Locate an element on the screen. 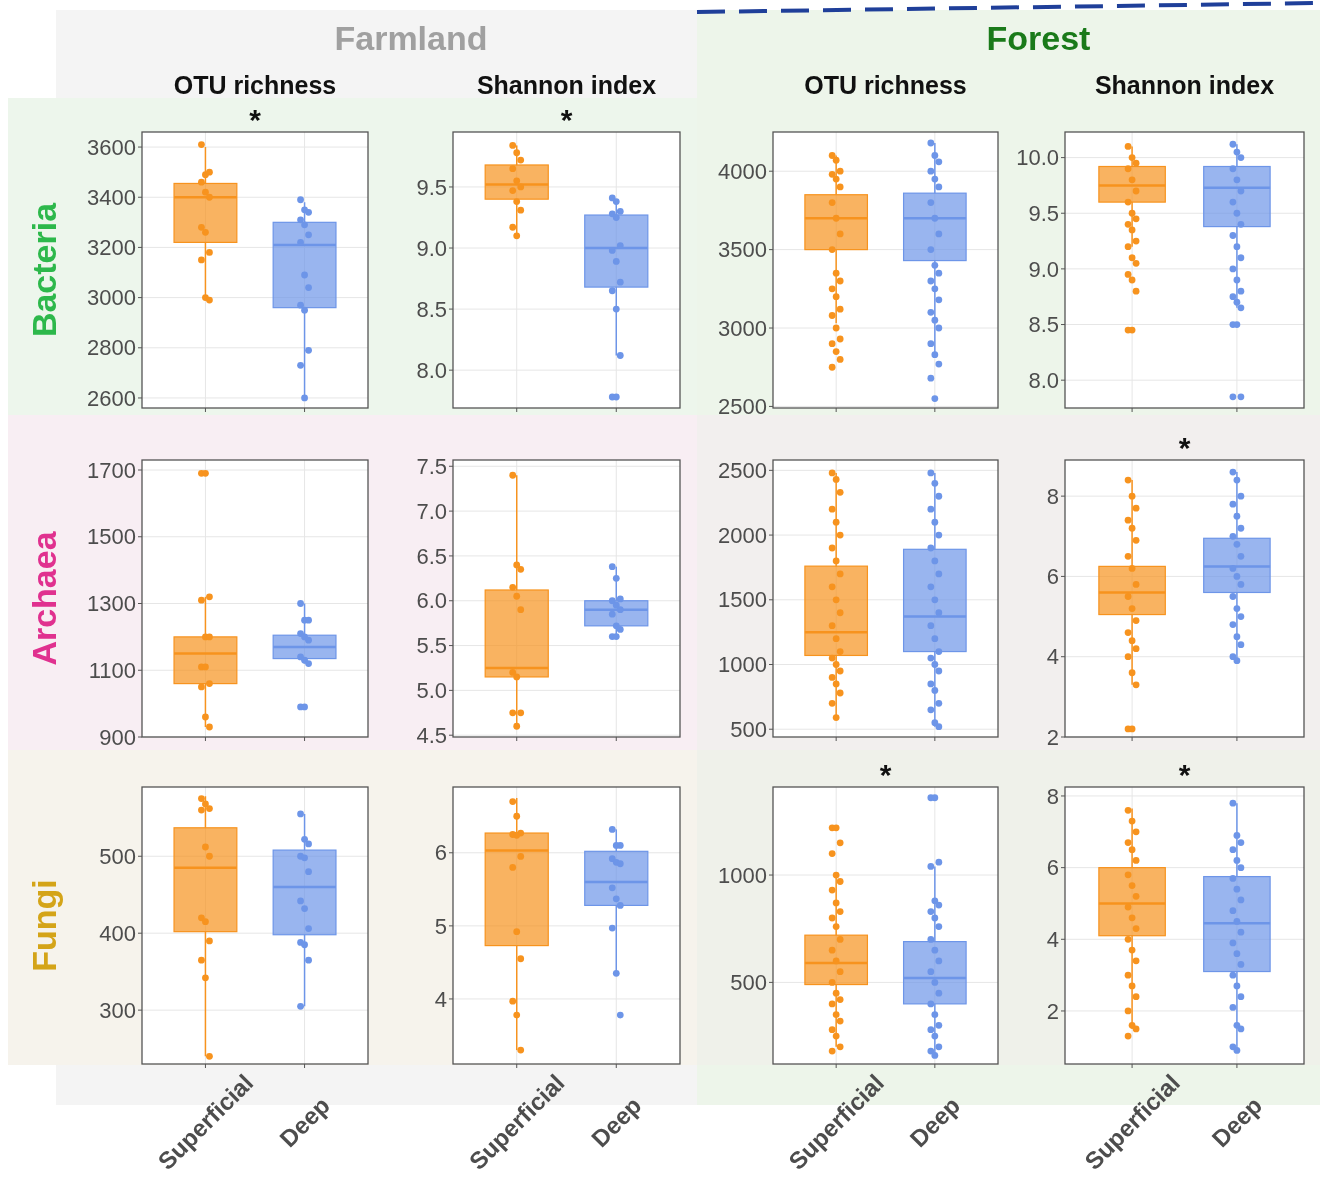  y-axis-title: Bacteria is located at coordinates (44, 269).